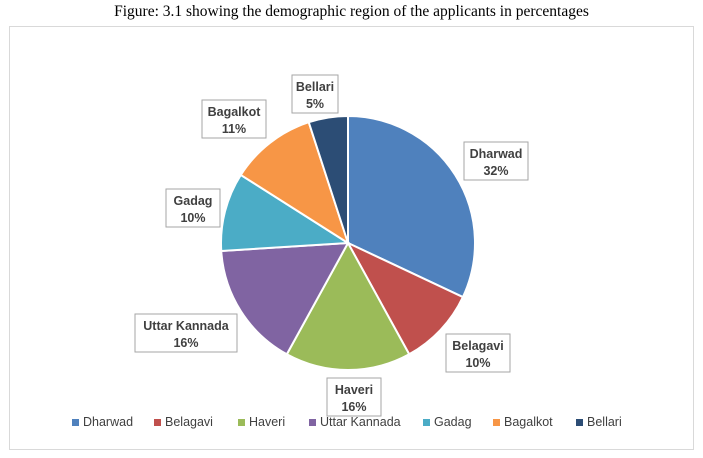 The image size is (703, 458). I want to click on legend-item-belagavi: Belagavi, so click(183, 422).